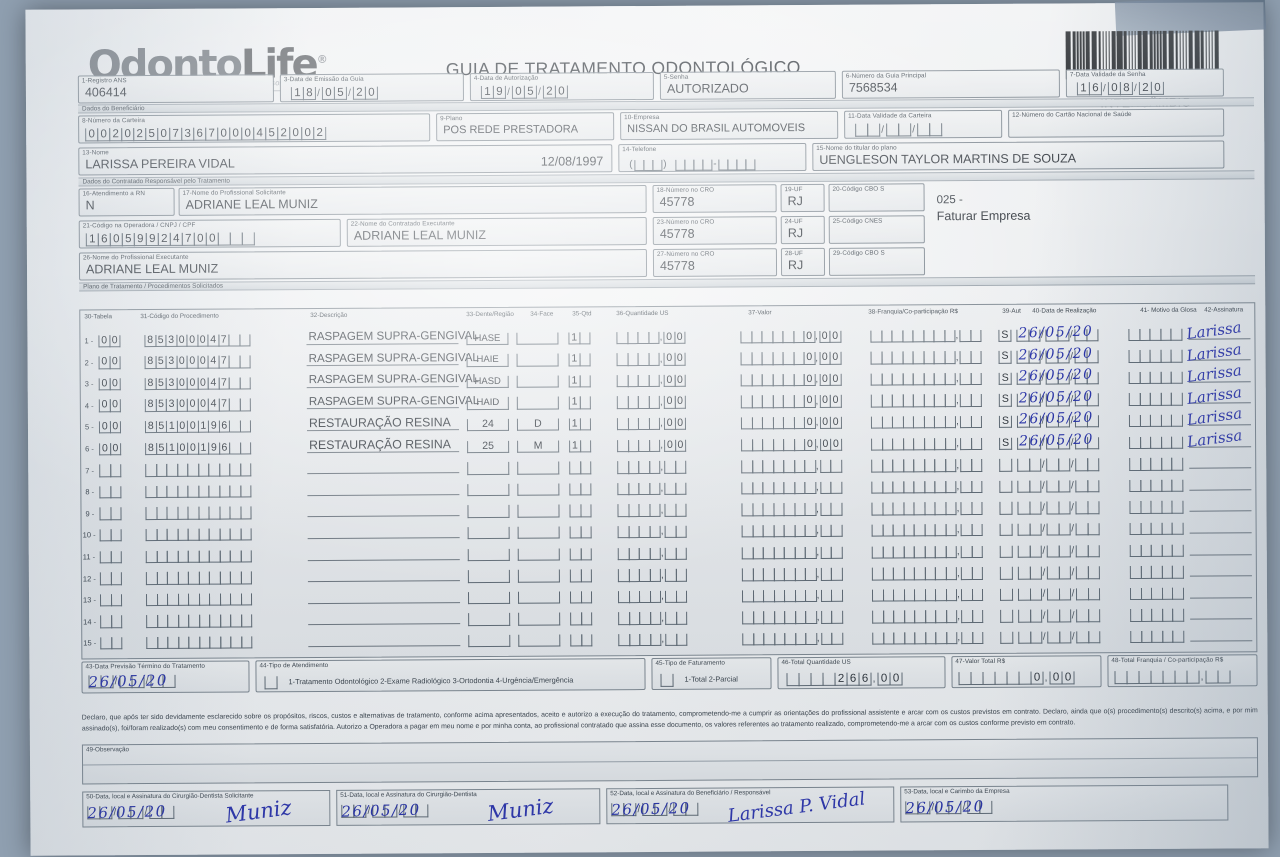 The height and width of the screenshot is (857, 1280). Describe the element at coordinates (525, 127) in the screenshot. I see `field-plano: 9-Plano POS REDE PRESTADORA` at that location.